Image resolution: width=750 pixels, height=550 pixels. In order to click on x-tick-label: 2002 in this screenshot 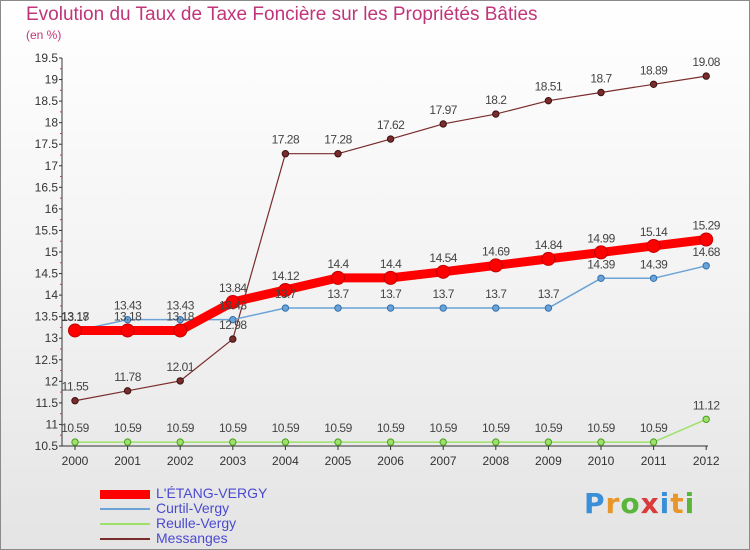, I will do `click(180, 461)`.